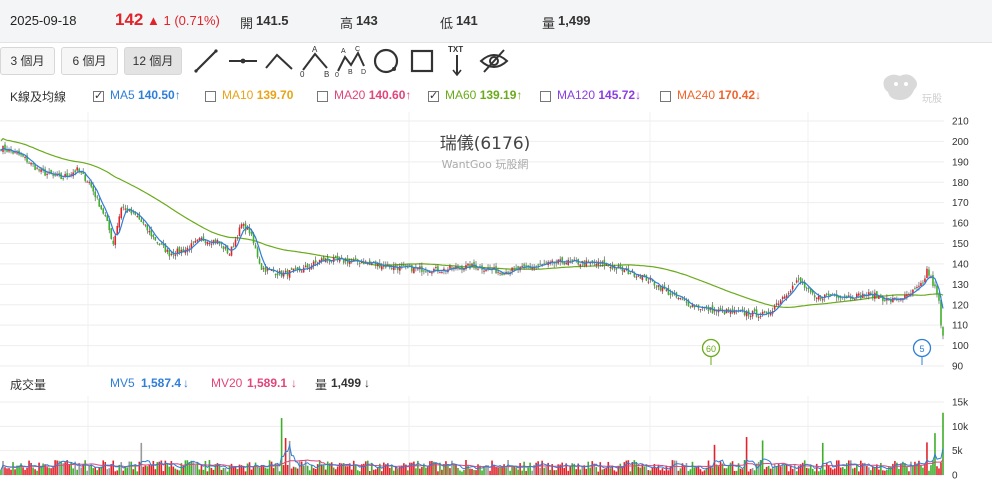 The width and height of the screenshot is (992, 481). I want to click on abc-pattern-tool-icon: A 0 B, so click(315, 61).